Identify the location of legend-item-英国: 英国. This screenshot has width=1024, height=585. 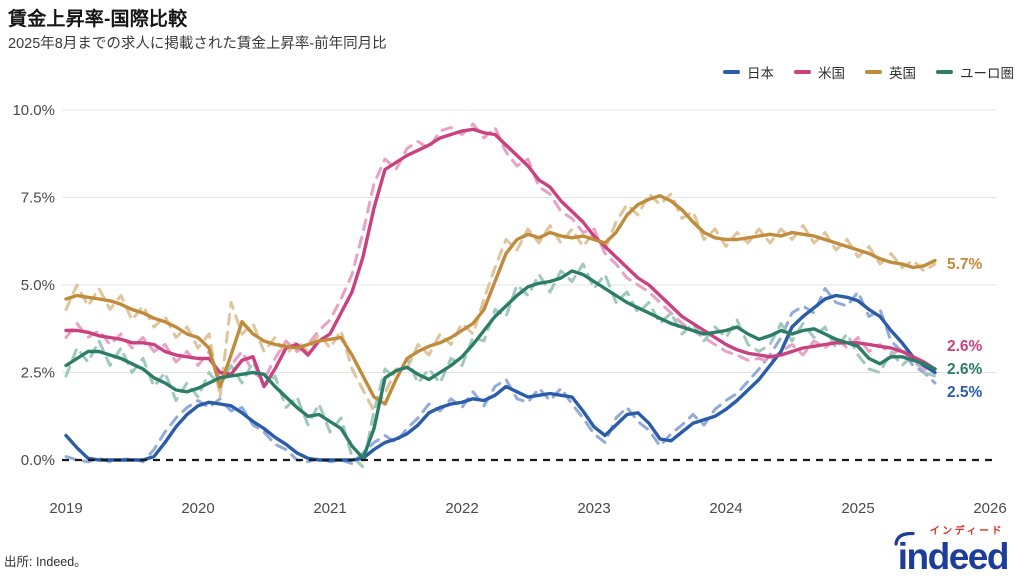
(890, 72).